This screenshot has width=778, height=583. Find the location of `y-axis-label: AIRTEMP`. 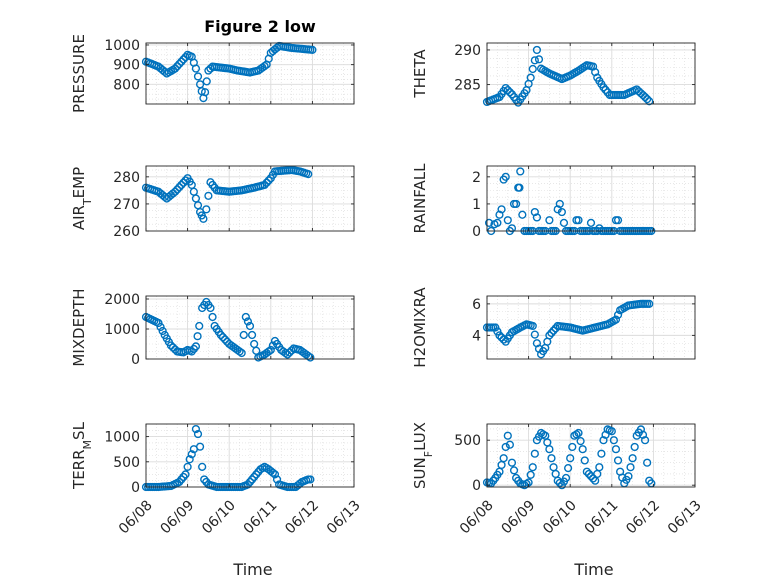

y-axis-label: AIRTEMP is located at coordinates (82, 198).